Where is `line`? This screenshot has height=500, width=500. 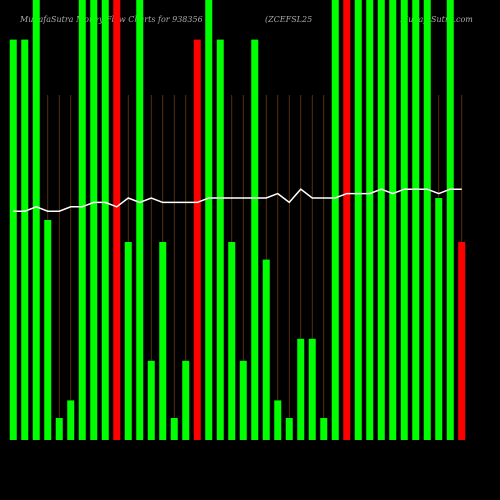
line is located at coordinates (237, 200).